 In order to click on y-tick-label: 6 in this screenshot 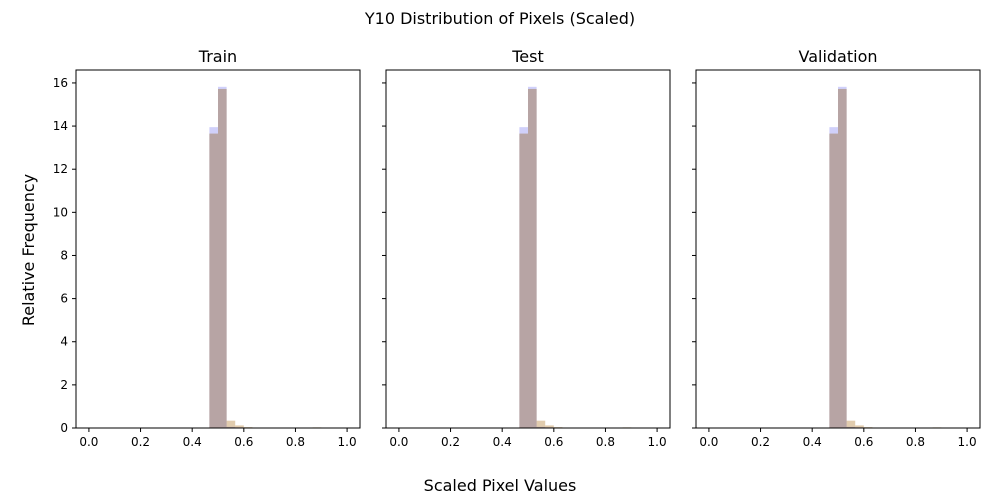, I will do `click(64, 299)`.